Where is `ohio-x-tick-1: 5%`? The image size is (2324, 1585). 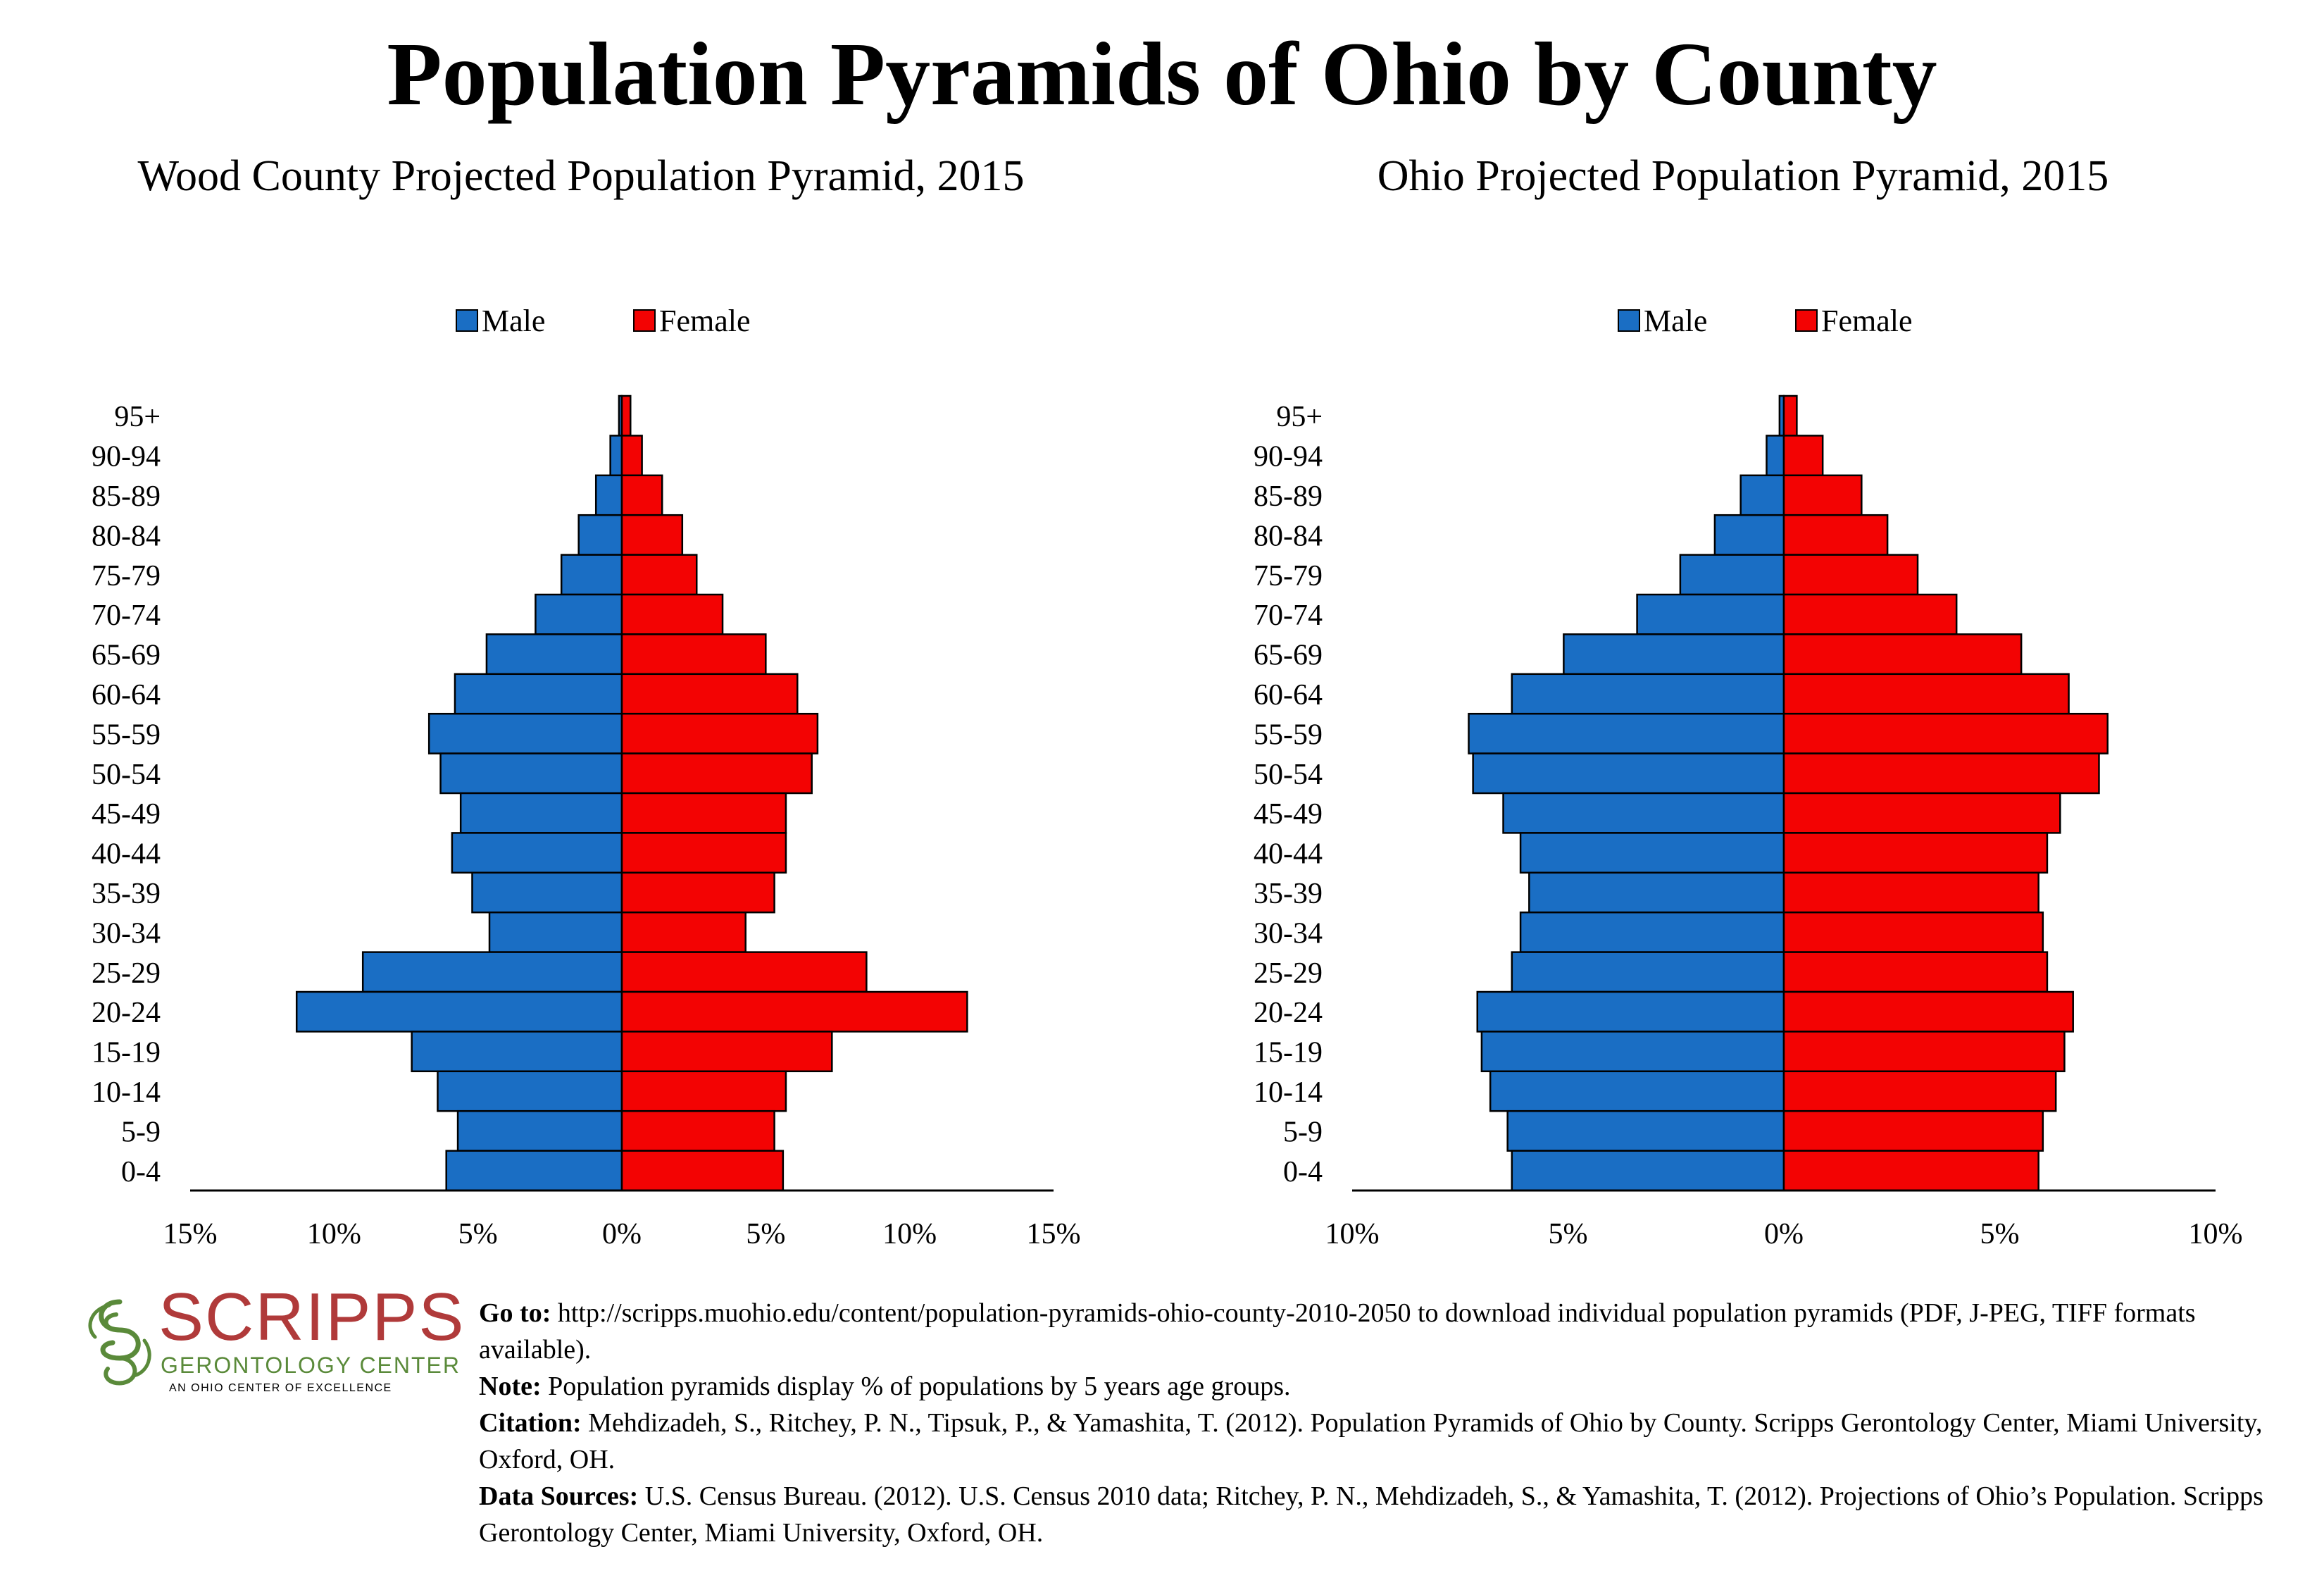
ohio-x-tick-1: 5% is located at coordinates (1568, 1234).